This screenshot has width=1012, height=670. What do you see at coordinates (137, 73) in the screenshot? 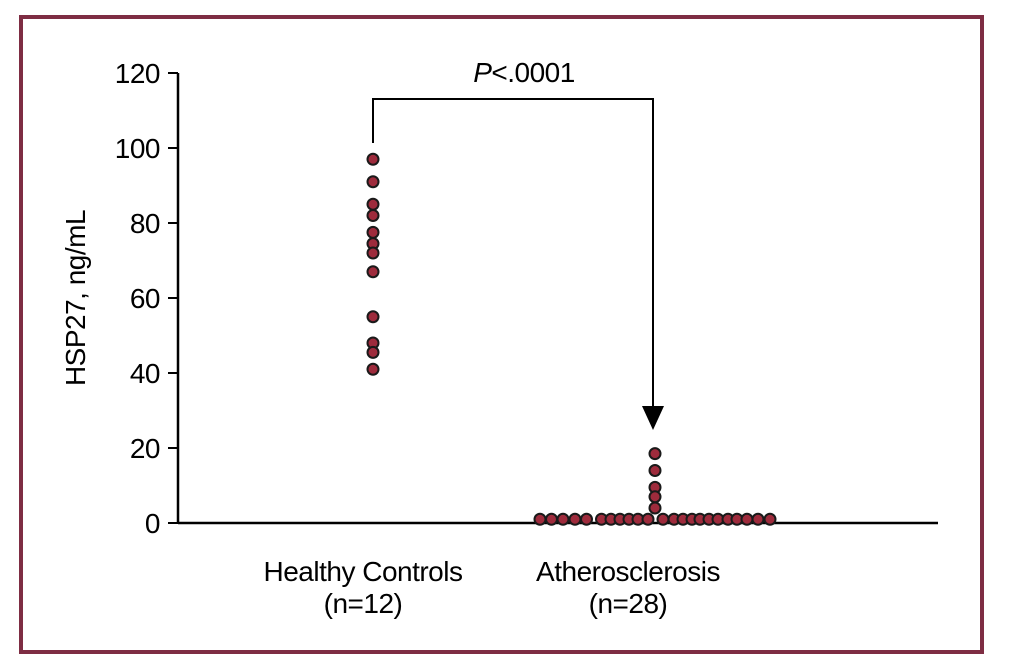
I see `y-tick-label: 120` at bounding box center [137, 73].